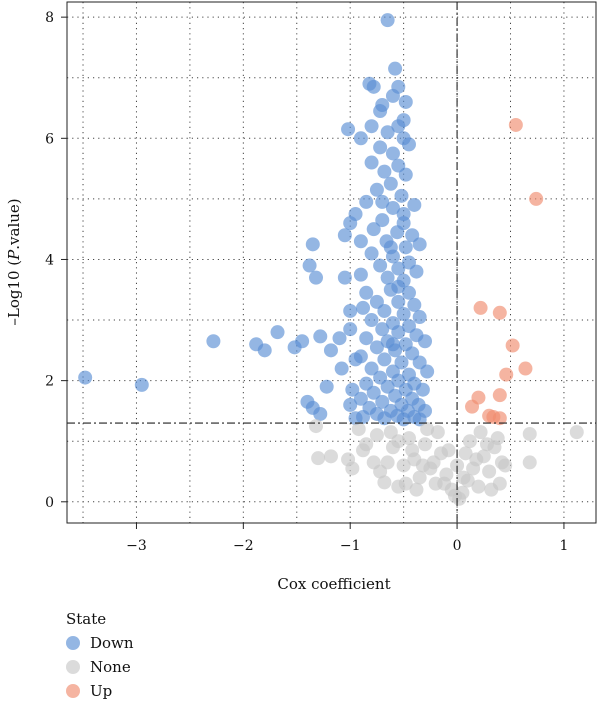 The height and width of the screenshot is (703, 600). What do you see at coordinates (110, 667) in the screenshot?
I see `legend-label-none: None` at bounding box center [110, 667].